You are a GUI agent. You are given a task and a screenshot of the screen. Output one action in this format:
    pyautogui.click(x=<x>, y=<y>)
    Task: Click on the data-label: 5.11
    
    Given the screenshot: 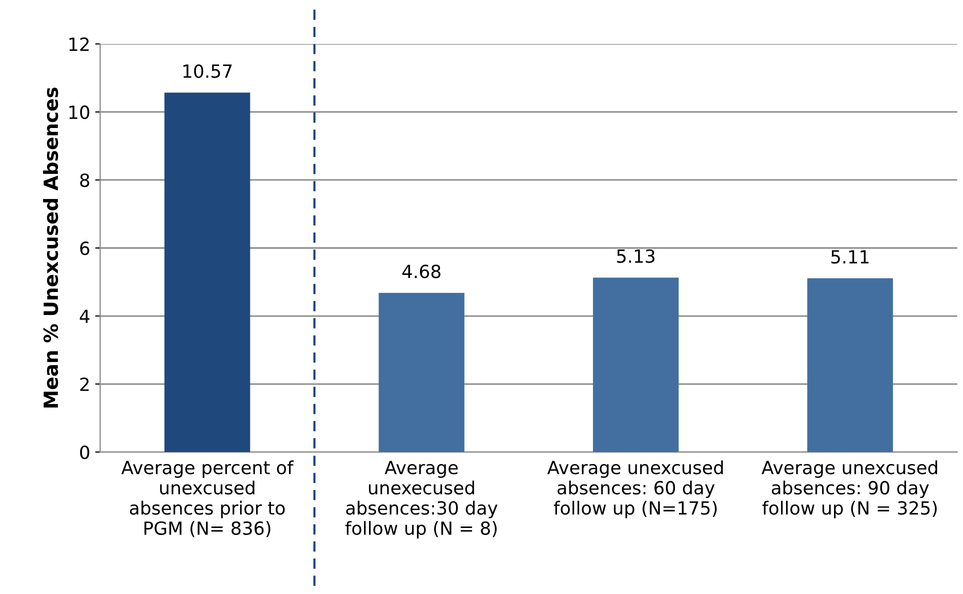 What is the action you would take?
    pyautogui.click(x=850, y=257)
    